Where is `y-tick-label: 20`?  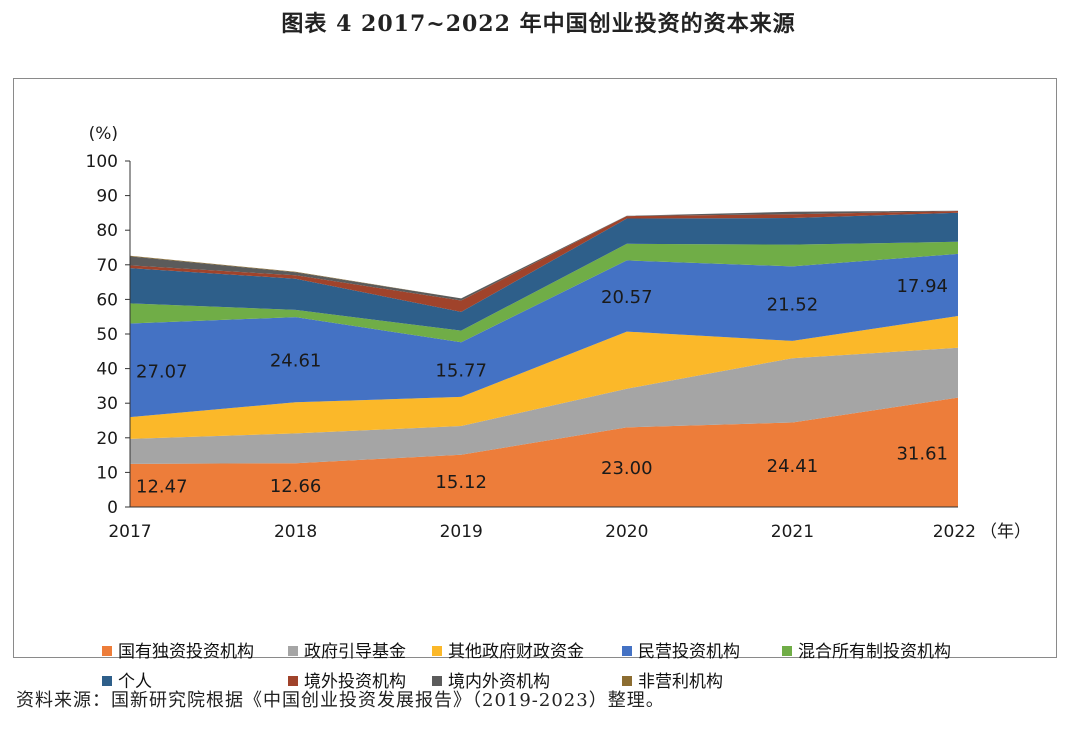 y-tick-label: 20 is located at coordinates (107, 439).